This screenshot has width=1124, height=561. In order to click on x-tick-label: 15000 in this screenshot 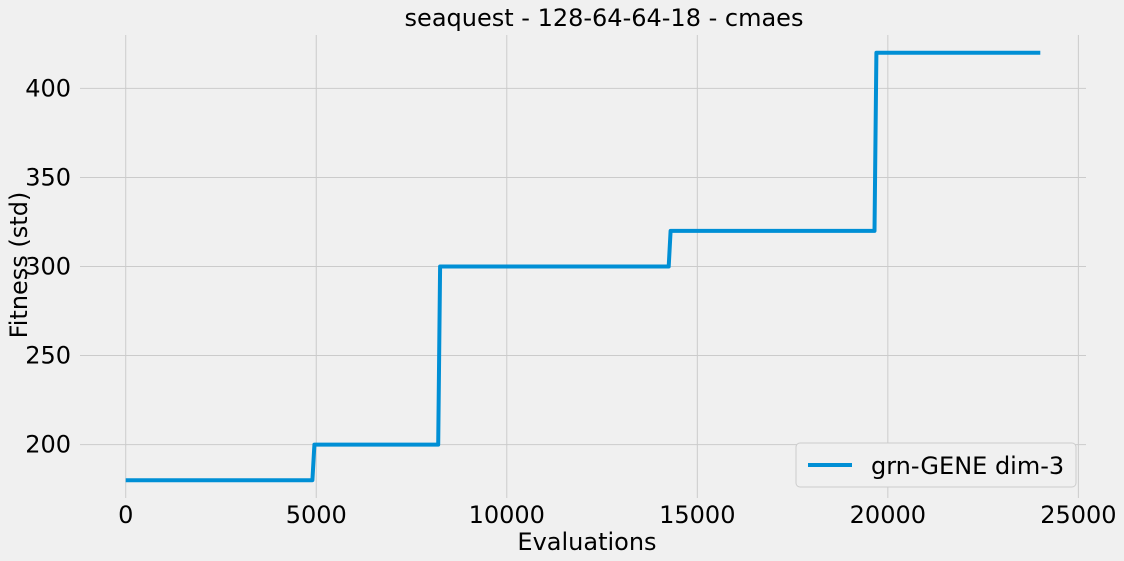, I will do `click(697, 515)`.